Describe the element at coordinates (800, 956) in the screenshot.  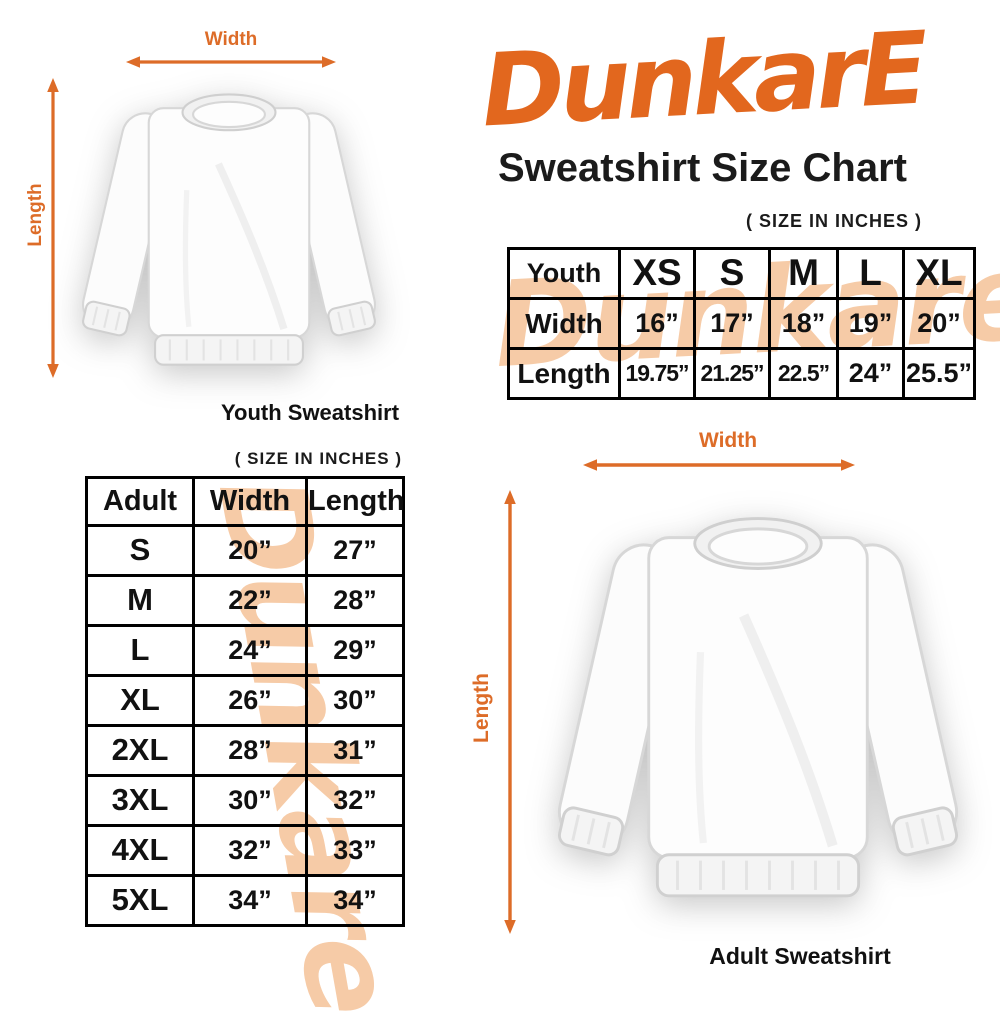
I see `adult-caption: Adult Sweatshirt` at that location.